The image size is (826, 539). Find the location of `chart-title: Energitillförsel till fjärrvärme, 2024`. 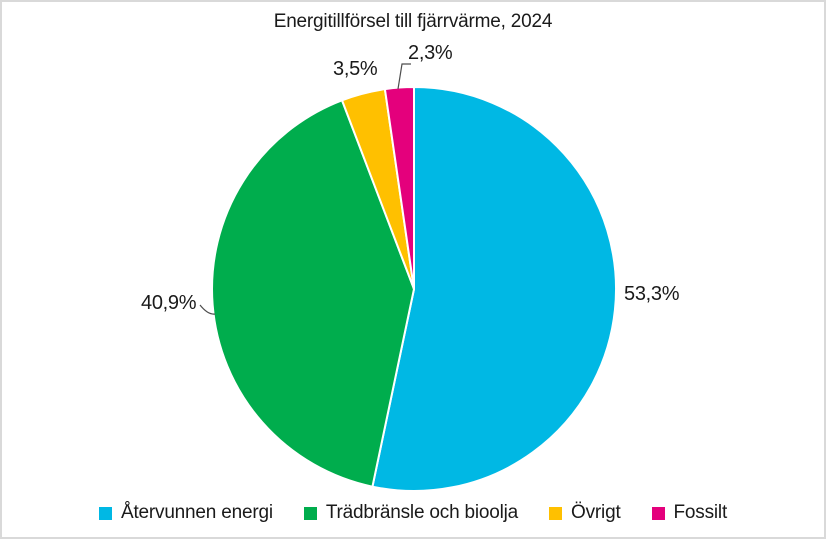

chart-title: Energitillförsel till fjärrvärme, 2024 is located at coordinates (413, 21).